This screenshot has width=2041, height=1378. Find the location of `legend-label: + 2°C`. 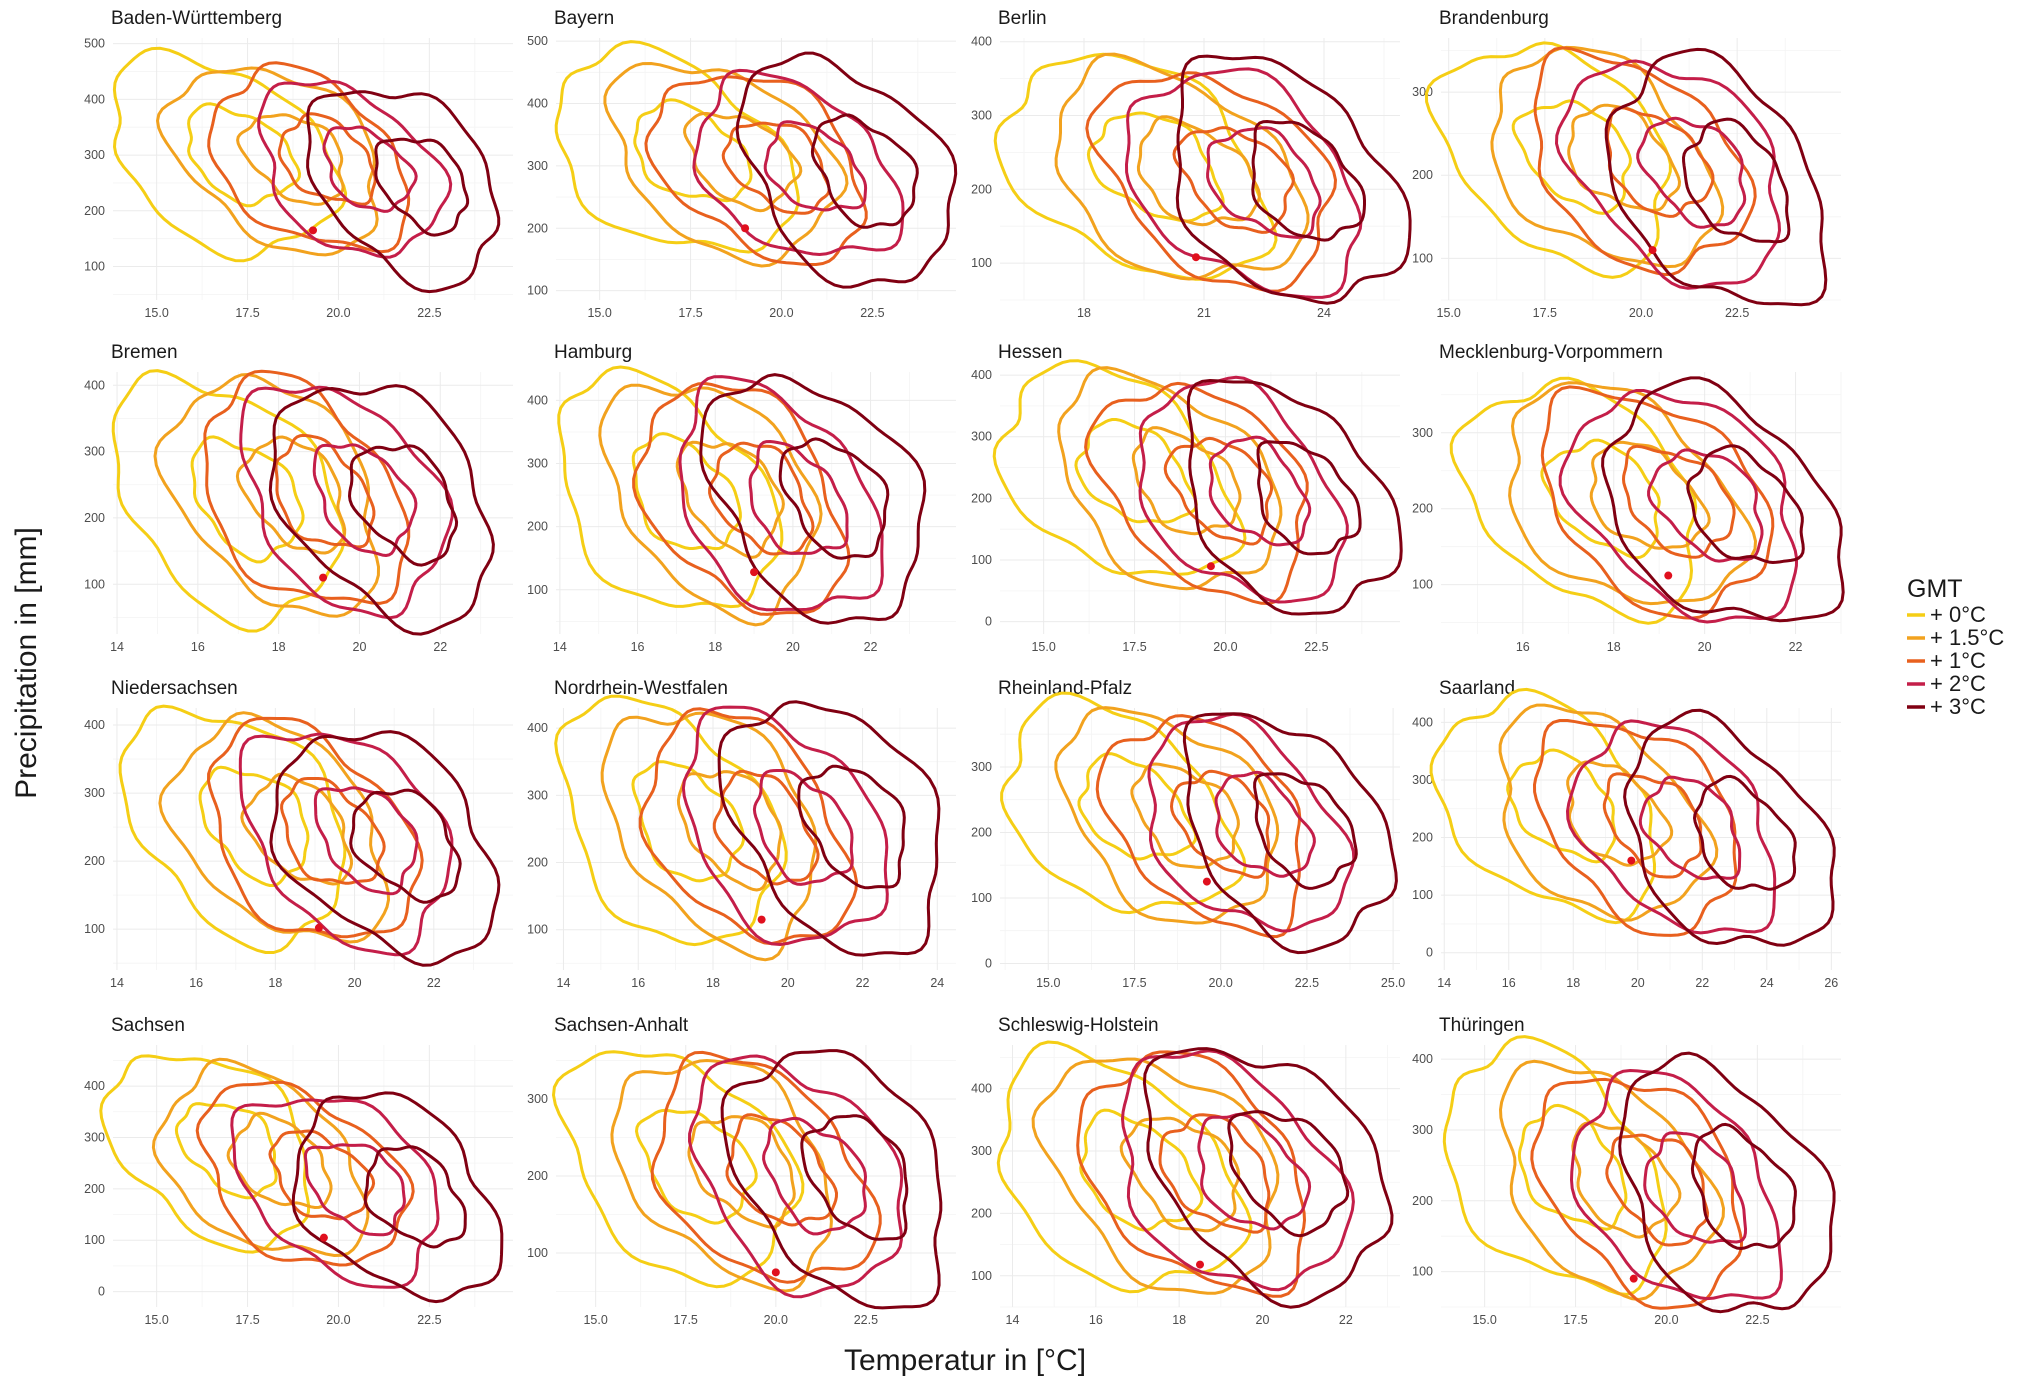

legend-label: + 2°C is located at coordinates (1958, 683).